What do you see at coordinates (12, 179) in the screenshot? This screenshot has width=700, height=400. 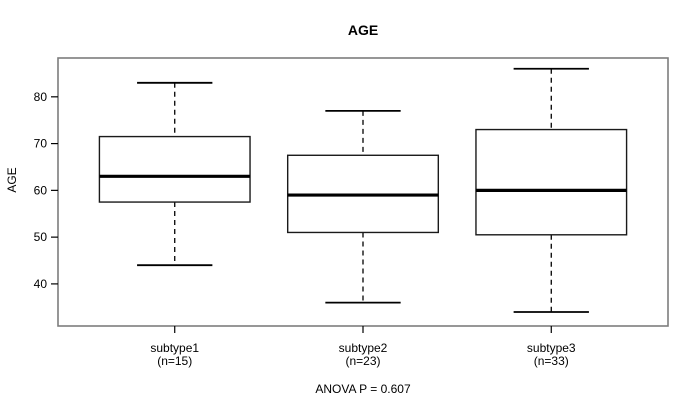 I see `y-axis-title: AGE` at bounding box center [12, 179].